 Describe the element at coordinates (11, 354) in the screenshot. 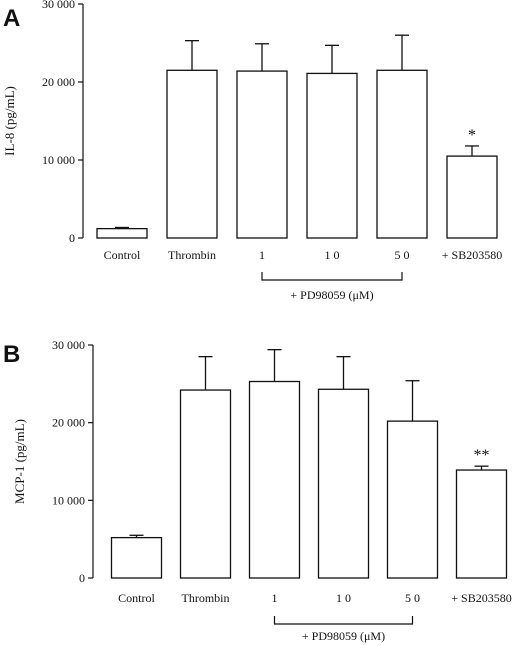

I see `panel-letter: B` at that location.